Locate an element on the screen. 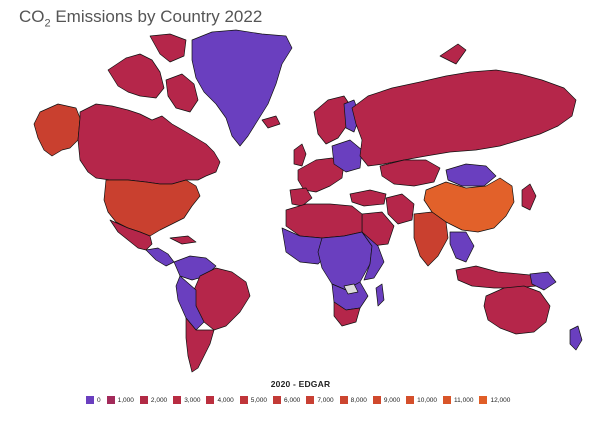 This screenshot has height=427, width=601. region-australia is located at coordinates (517, 310).